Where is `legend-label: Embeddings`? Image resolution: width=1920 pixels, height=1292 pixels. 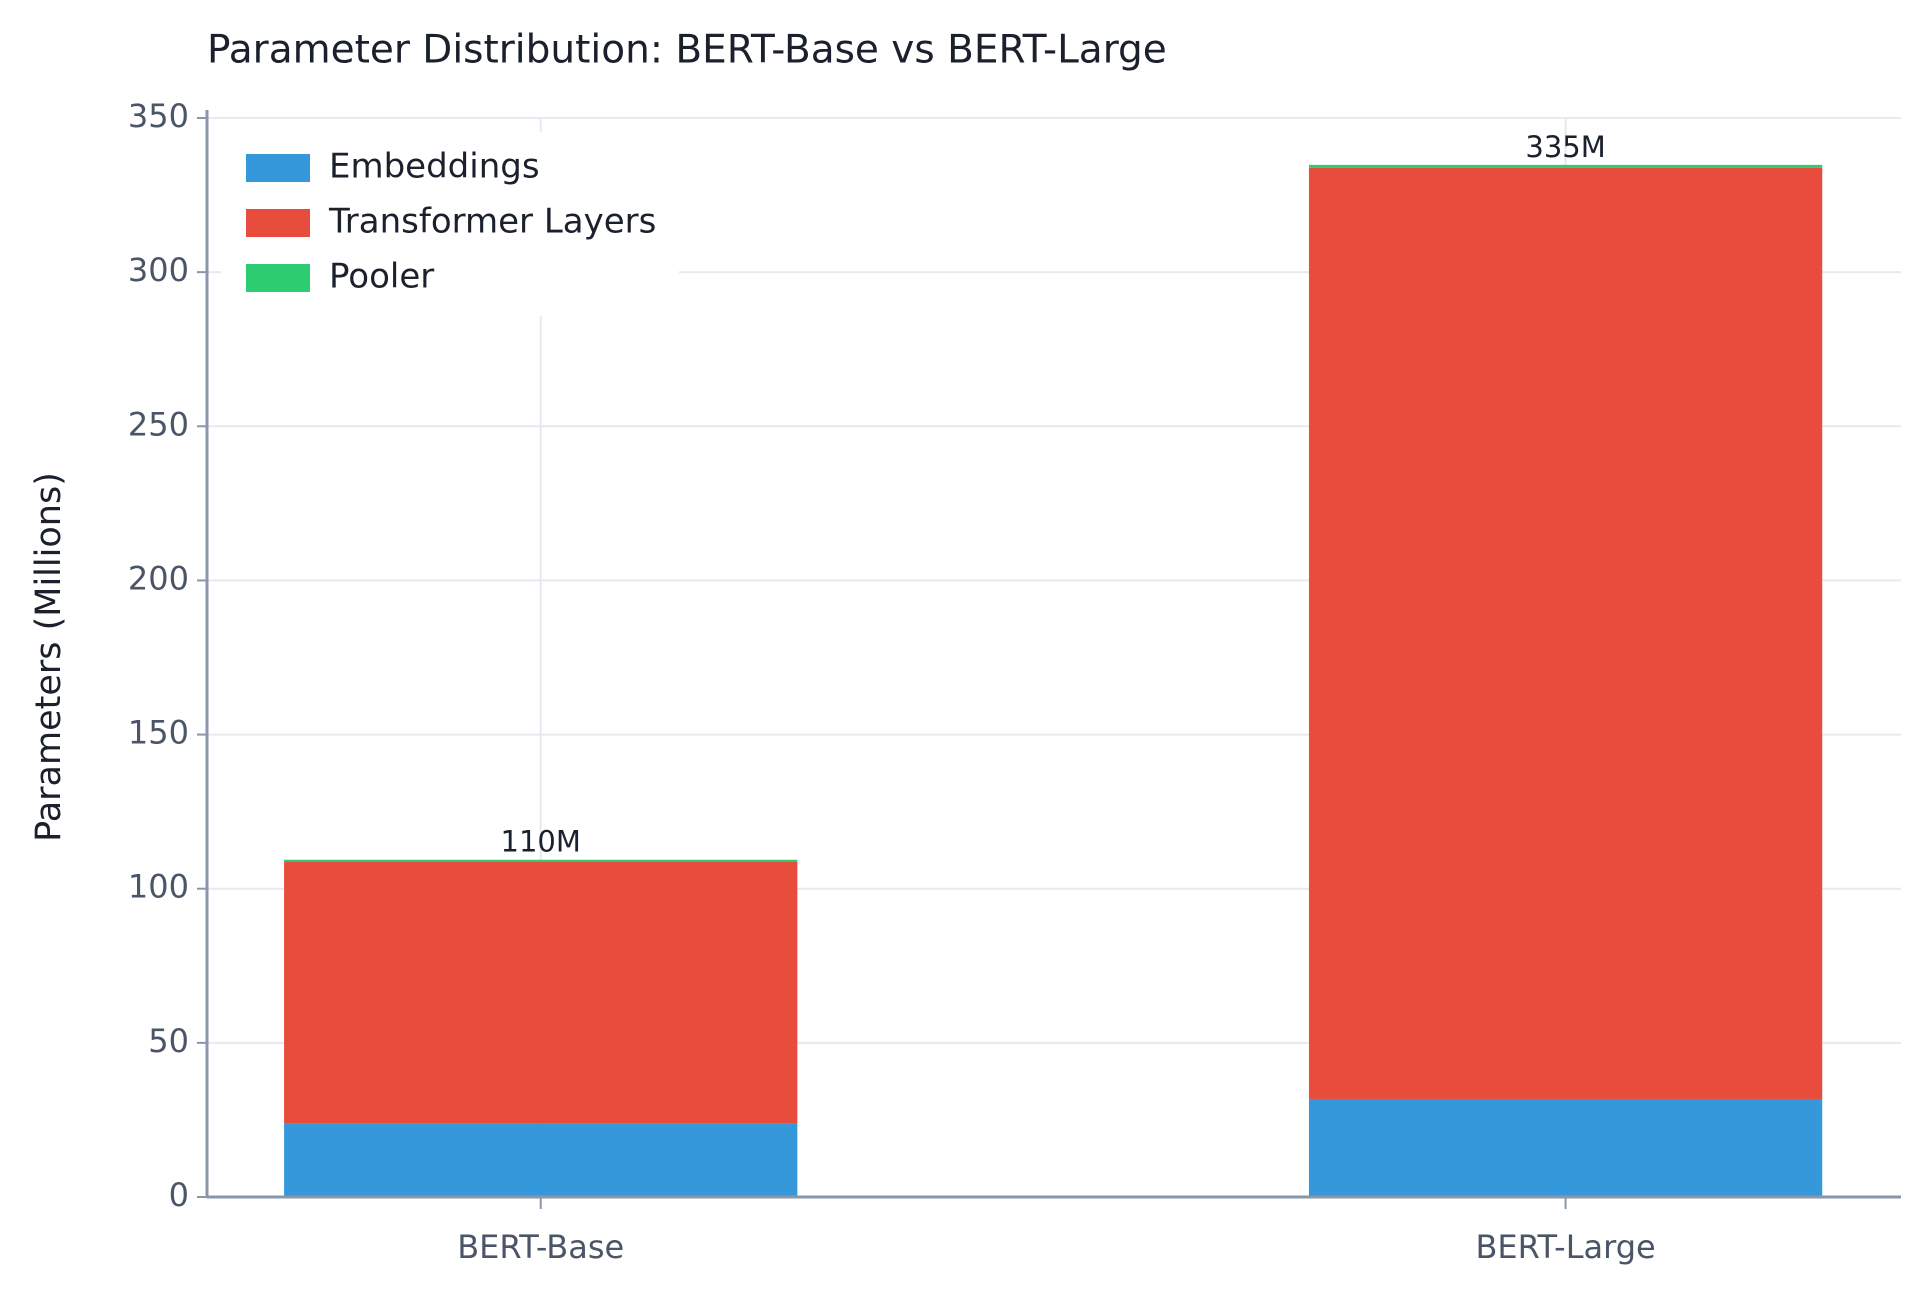 legend-label: Embeddings is located at coordinates (434, 167).